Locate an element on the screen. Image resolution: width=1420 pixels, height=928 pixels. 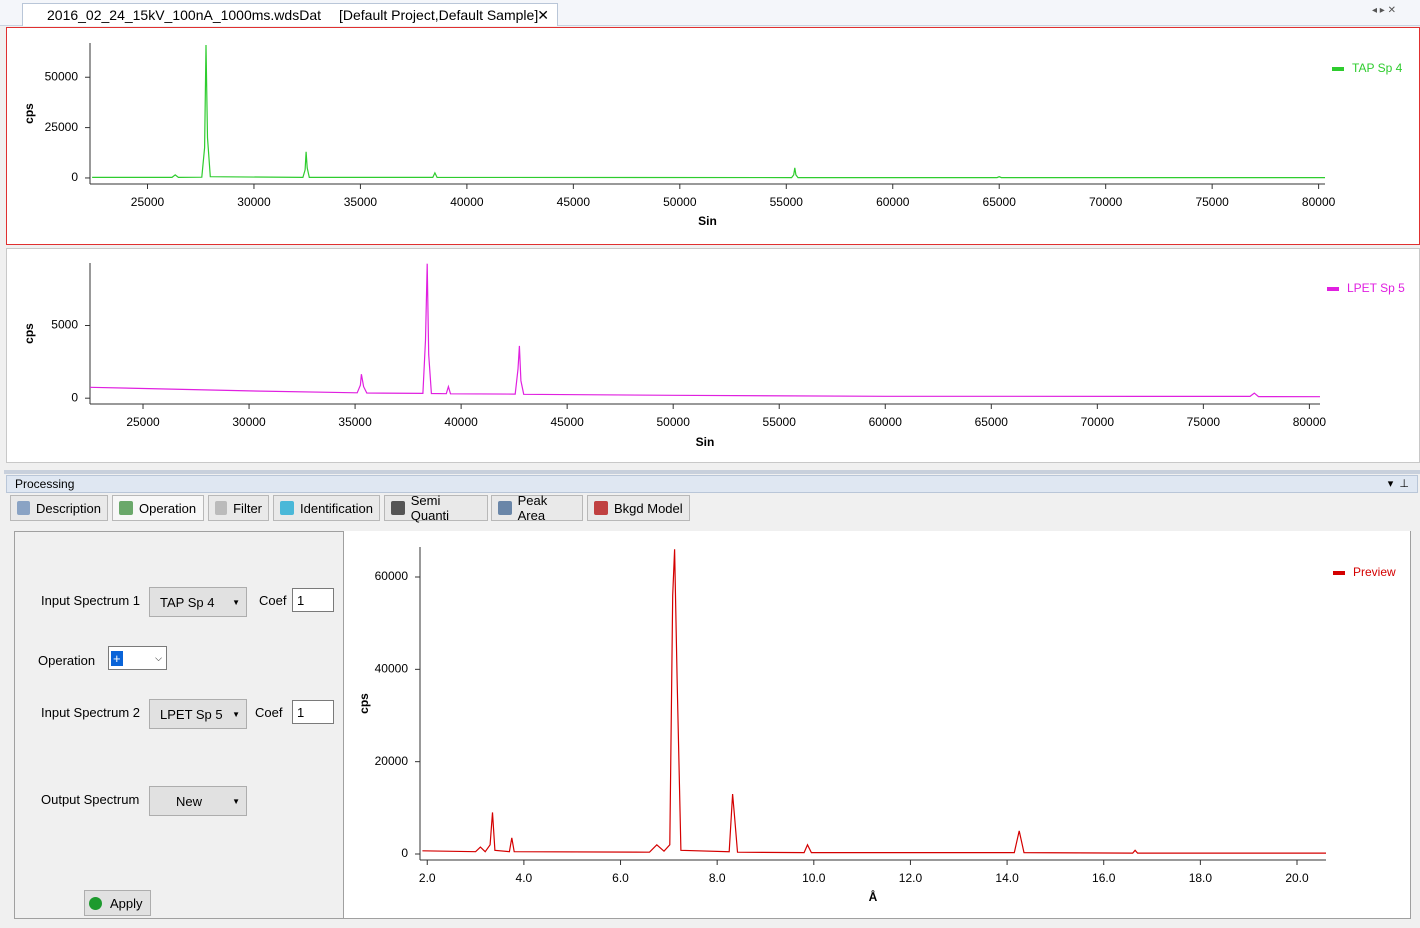
dropdown: New ▼ is located at coordinates (198, 801).